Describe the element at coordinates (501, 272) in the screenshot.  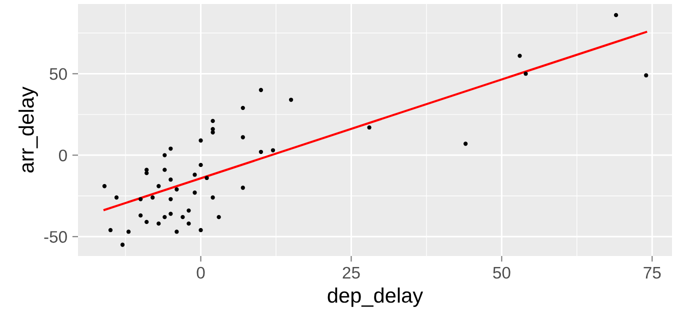
I see `x-tick-label: 50` at that location.